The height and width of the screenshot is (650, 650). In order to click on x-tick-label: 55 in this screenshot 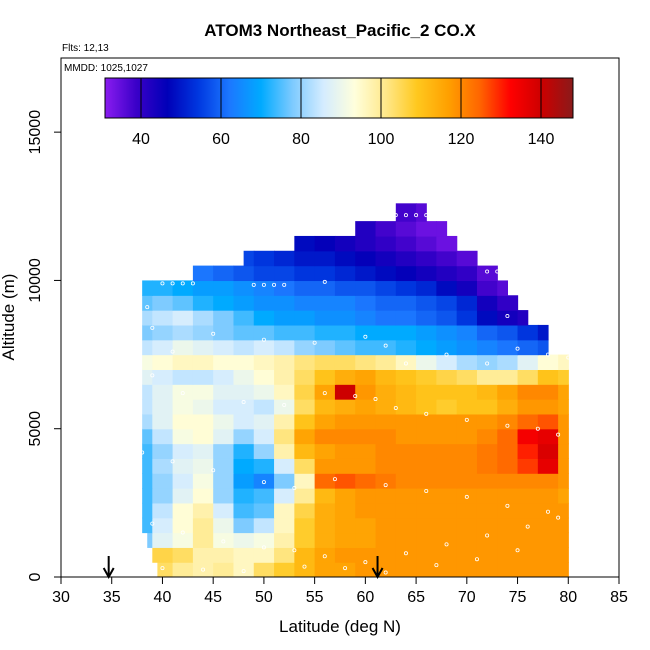, I will do `click(315, 597)`.